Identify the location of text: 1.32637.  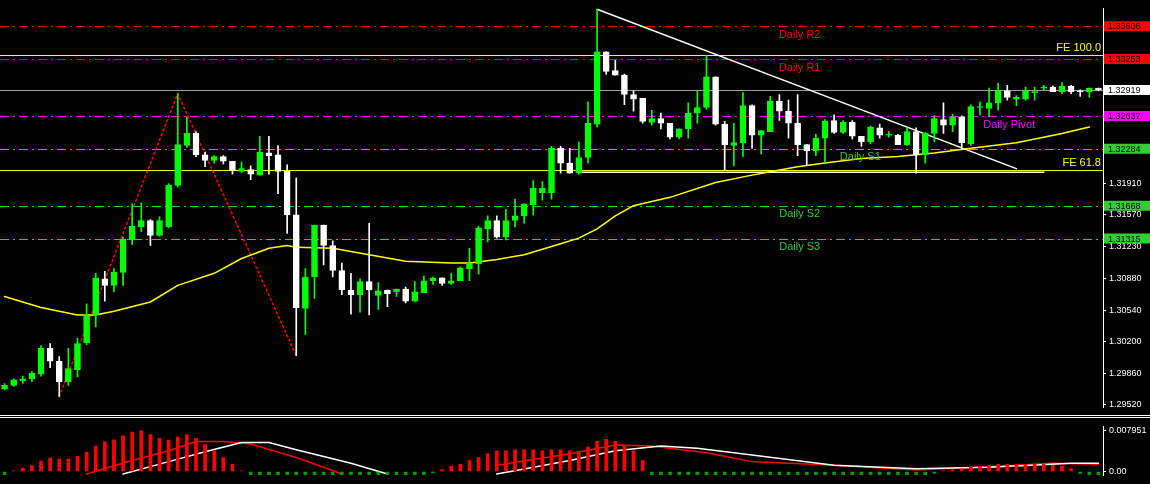
(1124, 116).